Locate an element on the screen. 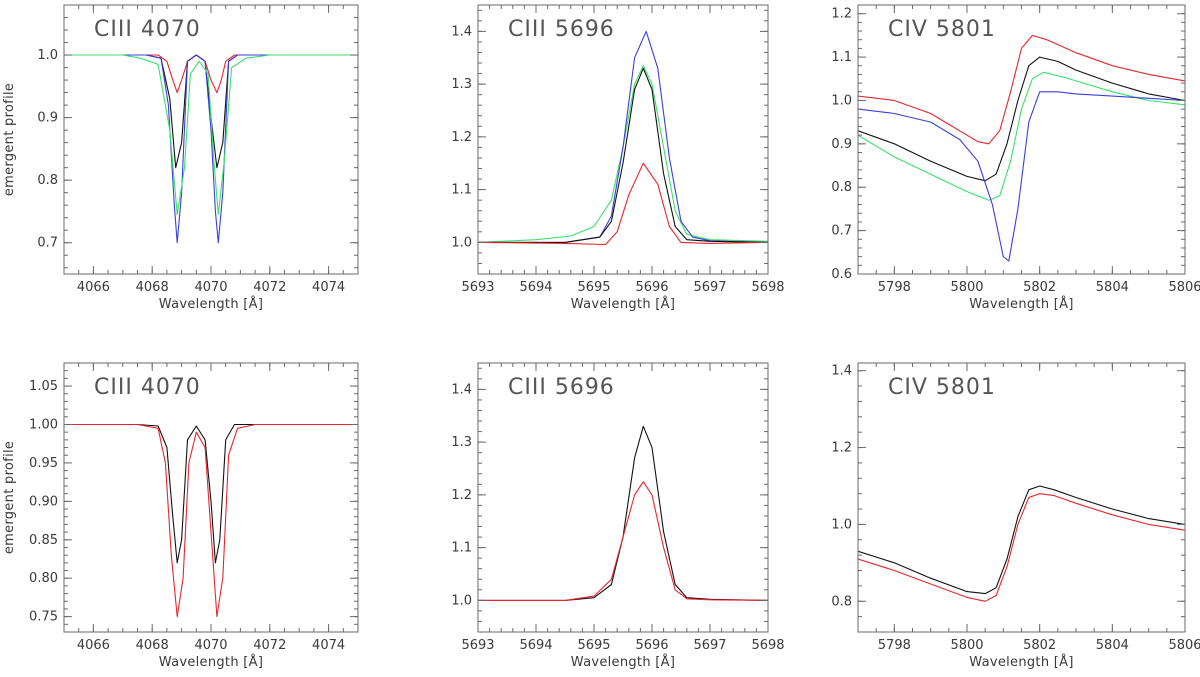 The image size is (1200, 677). y-tick-label: 0.90 is located at coordinates (43, 501).